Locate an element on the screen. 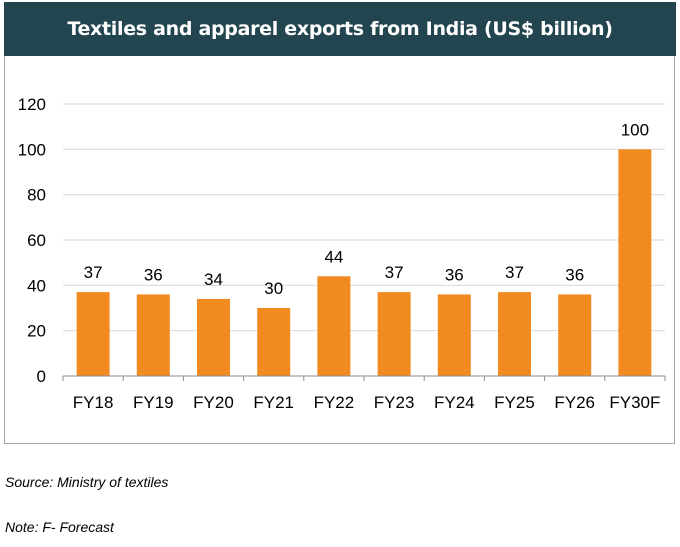 The image size is (680, 547). source-note: Source: Ministry of textiles is located at coordinates (87, 482).